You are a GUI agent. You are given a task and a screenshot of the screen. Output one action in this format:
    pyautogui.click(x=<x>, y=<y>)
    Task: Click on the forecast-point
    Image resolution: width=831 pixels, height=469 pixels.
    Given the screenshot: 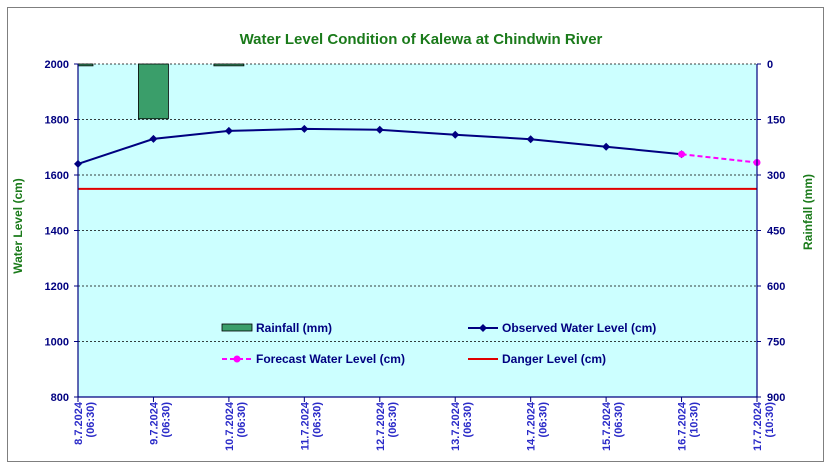 What is the action you would take?
    pyautogui.click(x=682, y=154)
    